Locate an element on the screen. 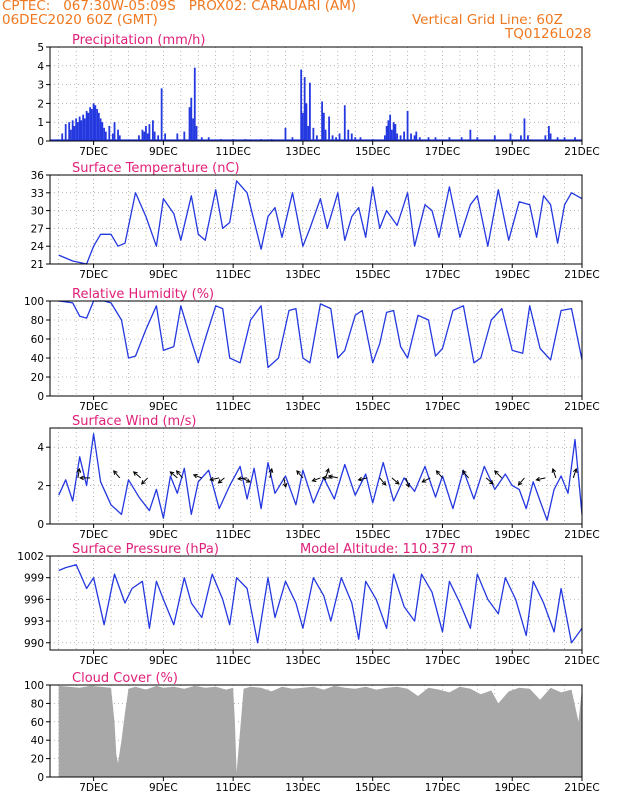 This screenshot has width=618, height=800. surface-pressure-y-tick-label: 999 is located at coordinates (34, 579).